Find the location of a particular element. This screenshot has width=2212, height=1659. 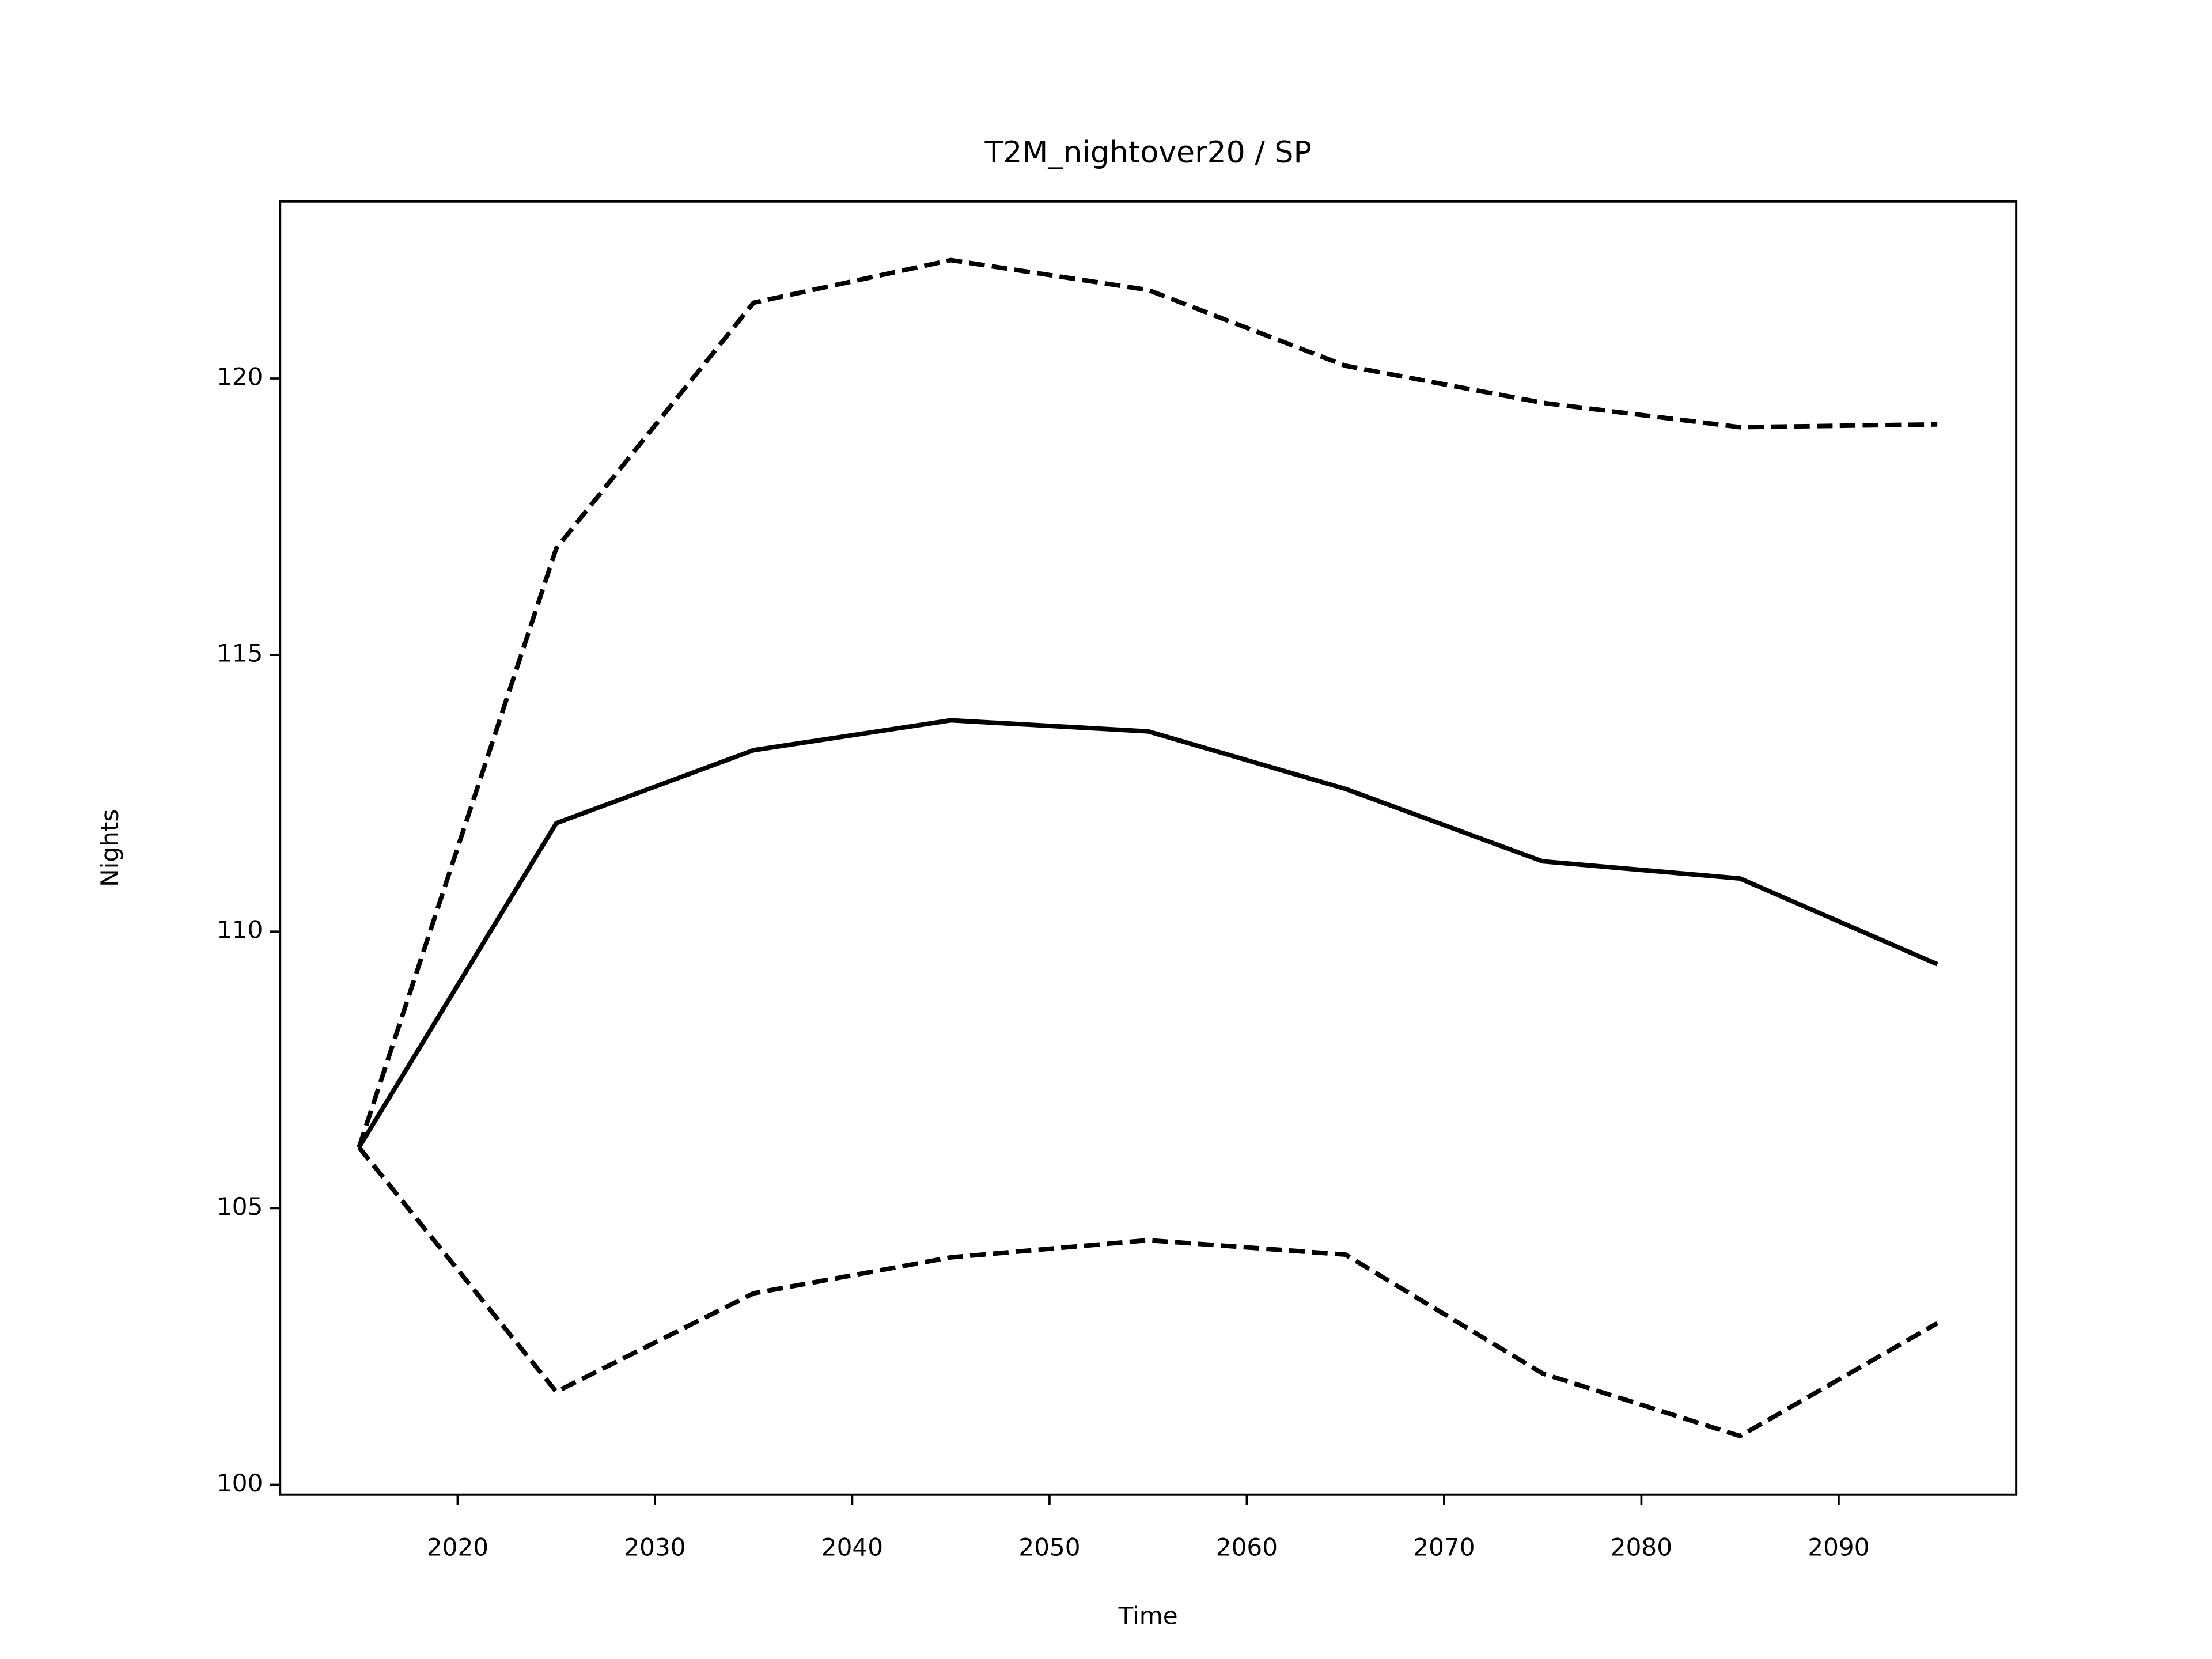

x-tick-label: 2060 is located at coordinates (1247, 1547).